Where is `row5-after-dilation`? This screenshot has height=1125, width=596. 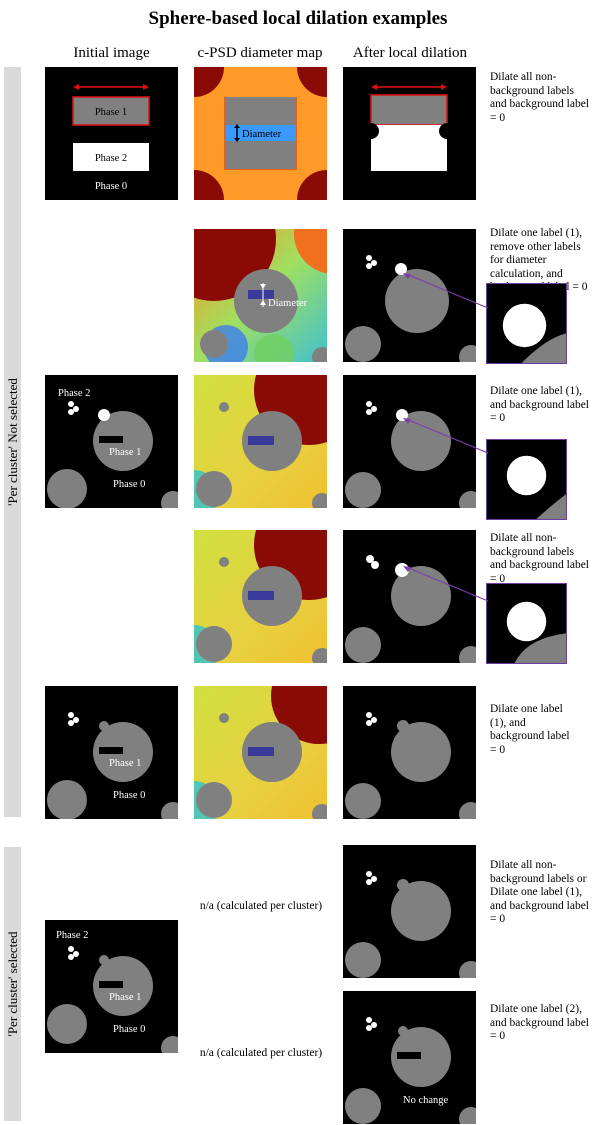 row5-after-dilation is located at coordinates (409, 752).